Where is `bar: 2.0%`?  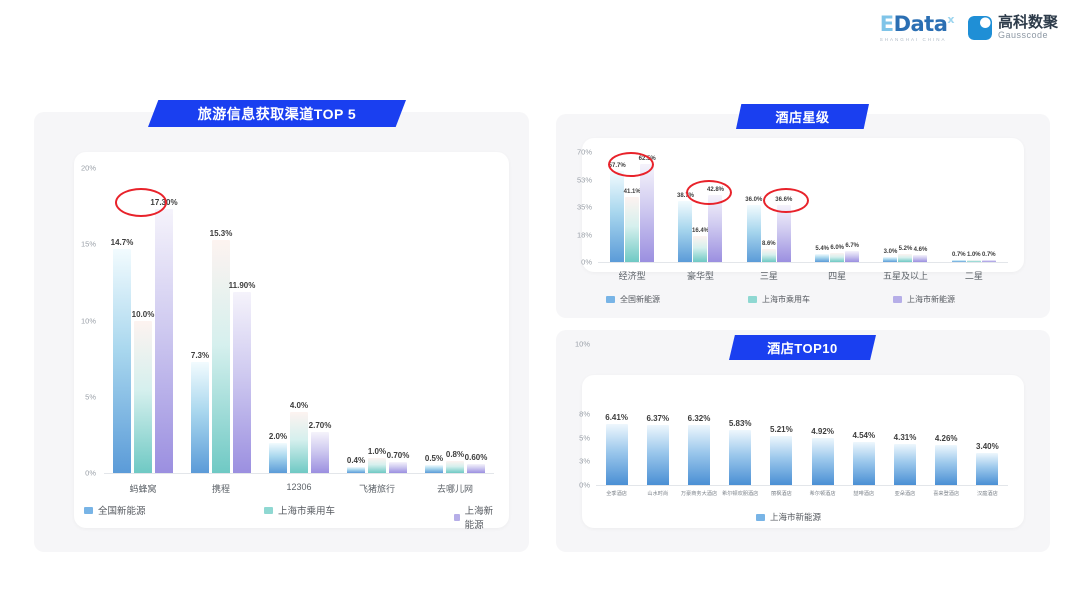
bar: 2.0% is located at coordinates (278, 452).